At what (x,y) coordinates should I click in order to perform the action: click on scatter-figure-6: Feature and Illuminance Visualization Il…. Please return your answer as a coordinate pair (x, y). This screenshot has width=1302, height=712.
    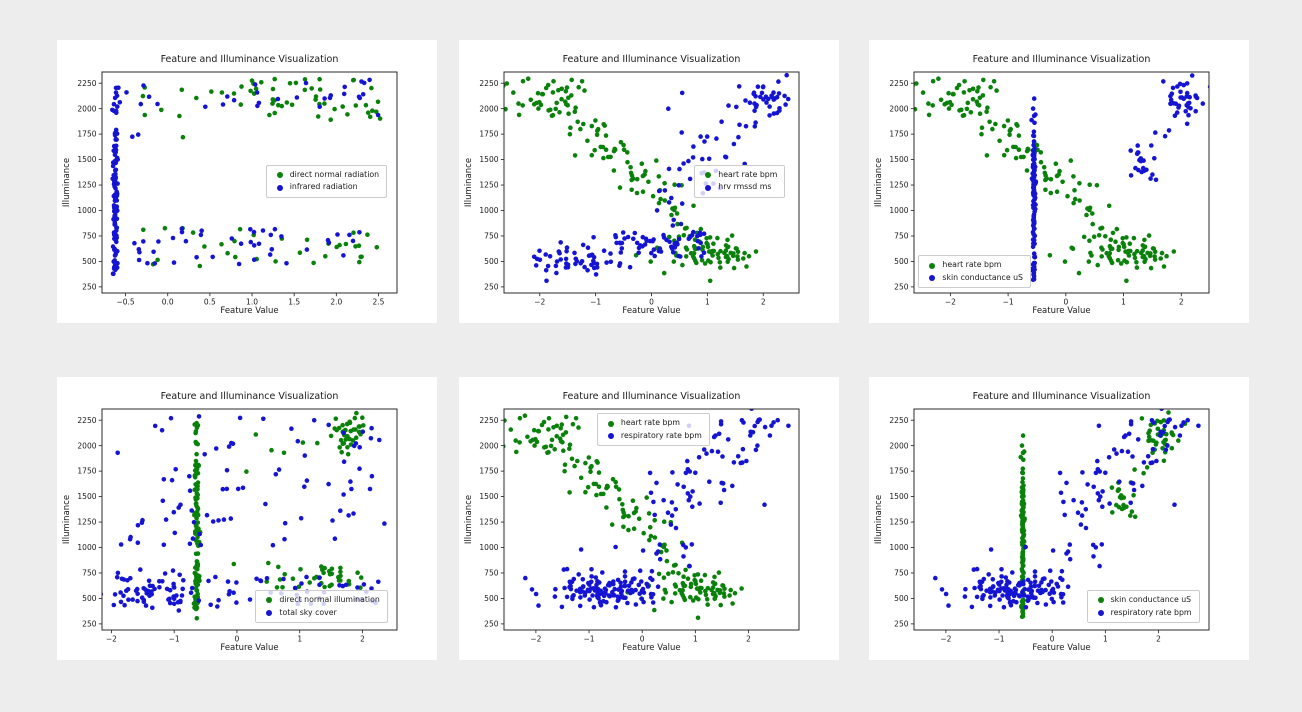
    Looking at the image, I should click on (1059, 518).